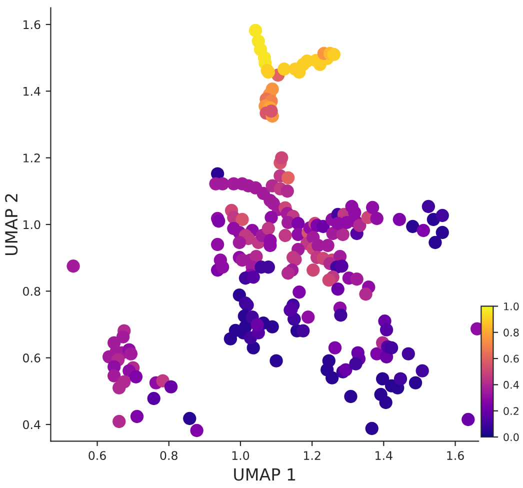  Describe the element at coordinates (455, 455) in the screenshot. I see `x-tick-label: 1.6` at that location.